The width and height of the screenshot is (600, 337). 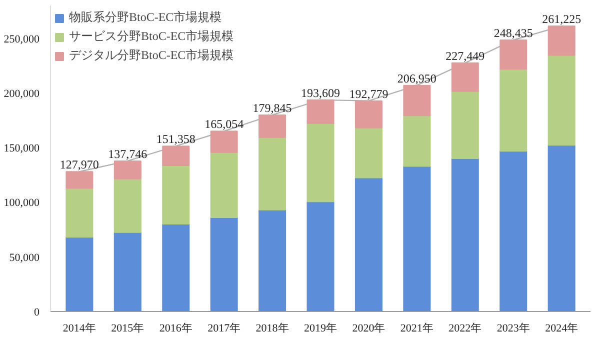 What do you see at coordinates (79, 165) in the screenshot?
I see `total-label: 127,970` at bounding box center [79, 165].